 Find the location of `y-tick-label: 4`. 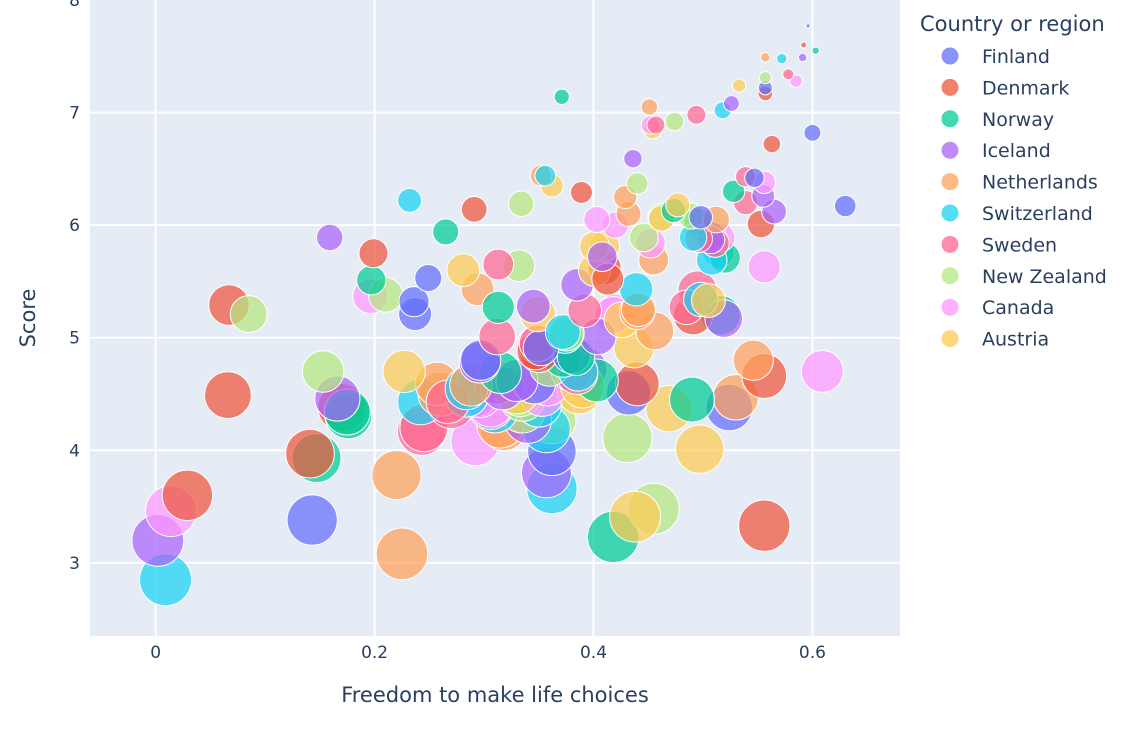

y-tick-label: 4 is located at coordinates (74, 451).